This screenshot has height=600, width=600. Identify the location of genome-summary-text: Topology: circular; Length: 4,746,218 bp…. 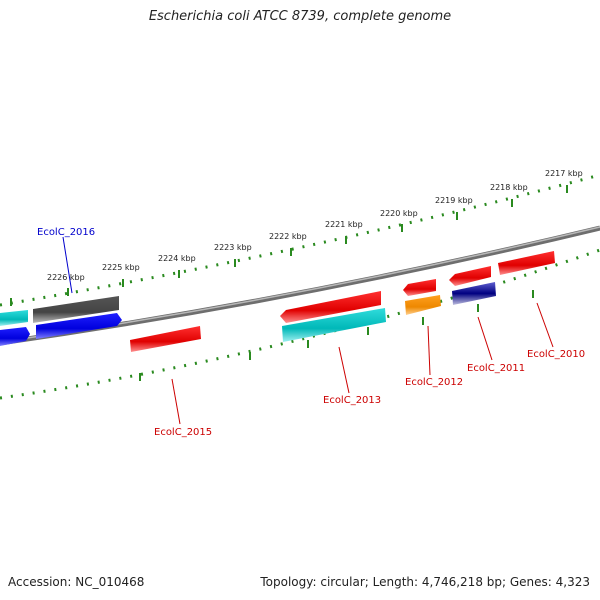
(425, 582).